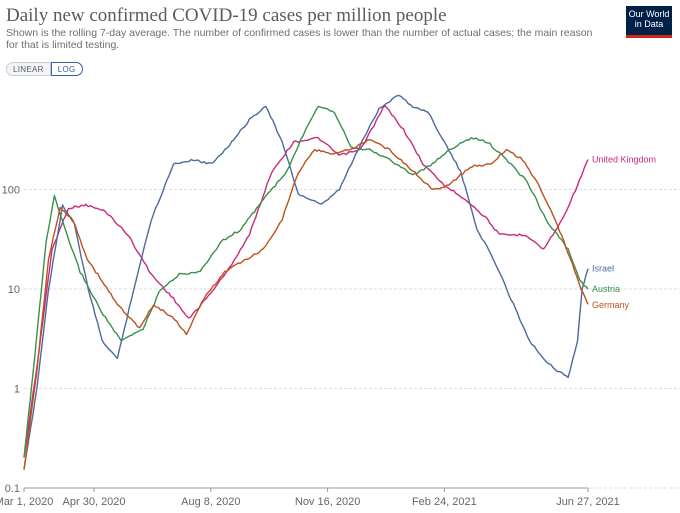  Describe the element at coordinates (624, 160) in the screenshot. I see `series-label-united-kingdom: United Kingdom` at that location.